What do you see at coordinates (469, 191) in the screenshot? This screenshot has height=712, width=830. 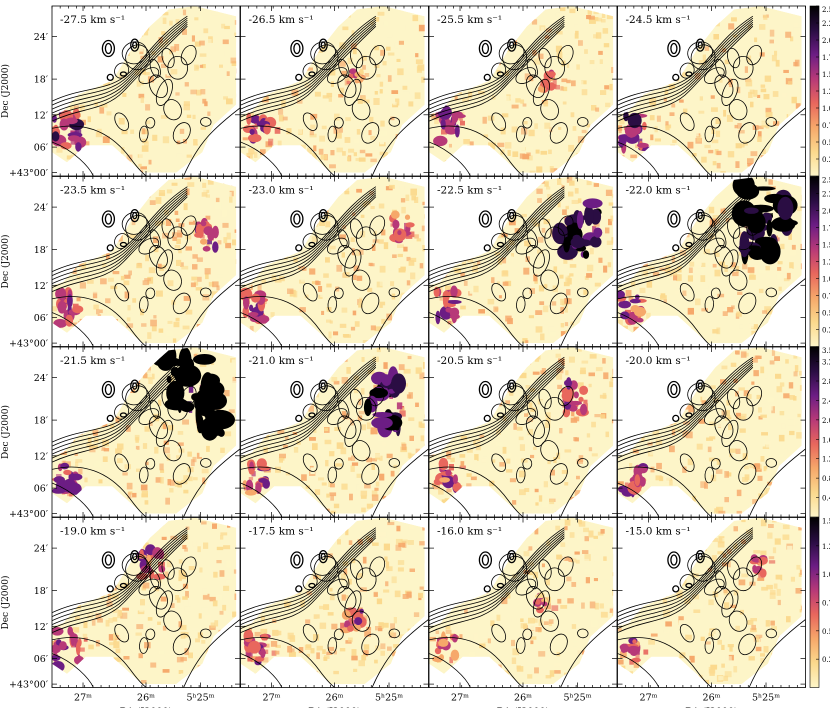 I see `velocity-label: -22.5 km s⁻¹` at bounding box center [469, 191].